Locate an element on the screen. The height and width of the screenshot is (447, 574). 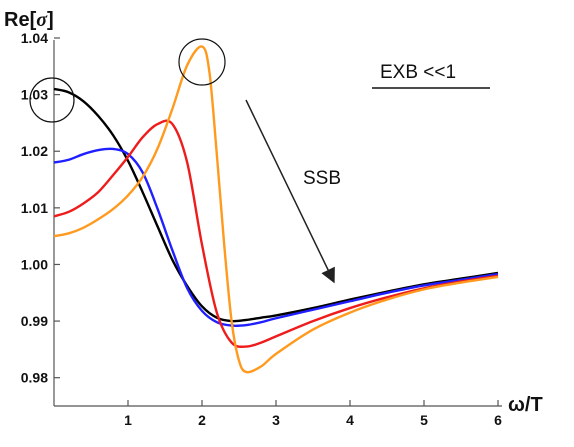
black-peak-circle is located at coordinates (52, 100).